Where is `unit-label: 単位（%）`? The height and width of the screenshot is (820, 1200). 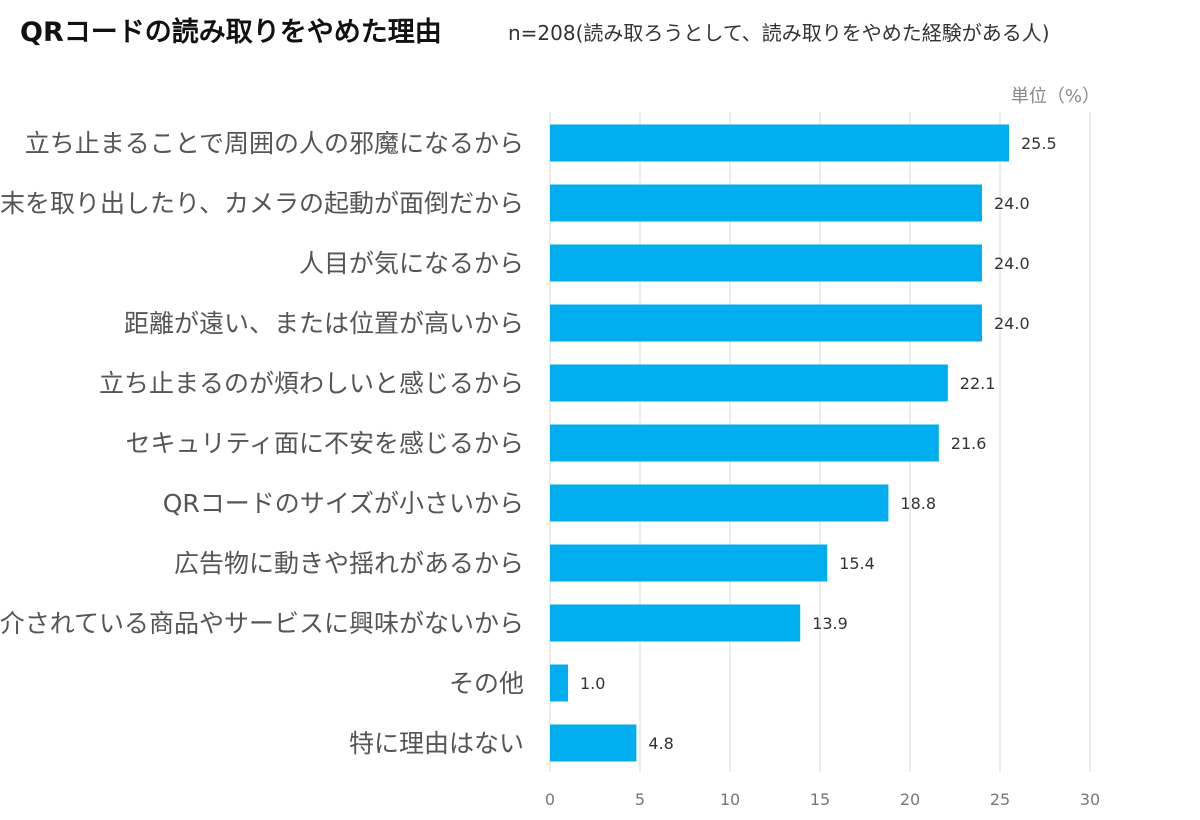
unit-label: 単位（%） is located at coordinates (1055, 96).